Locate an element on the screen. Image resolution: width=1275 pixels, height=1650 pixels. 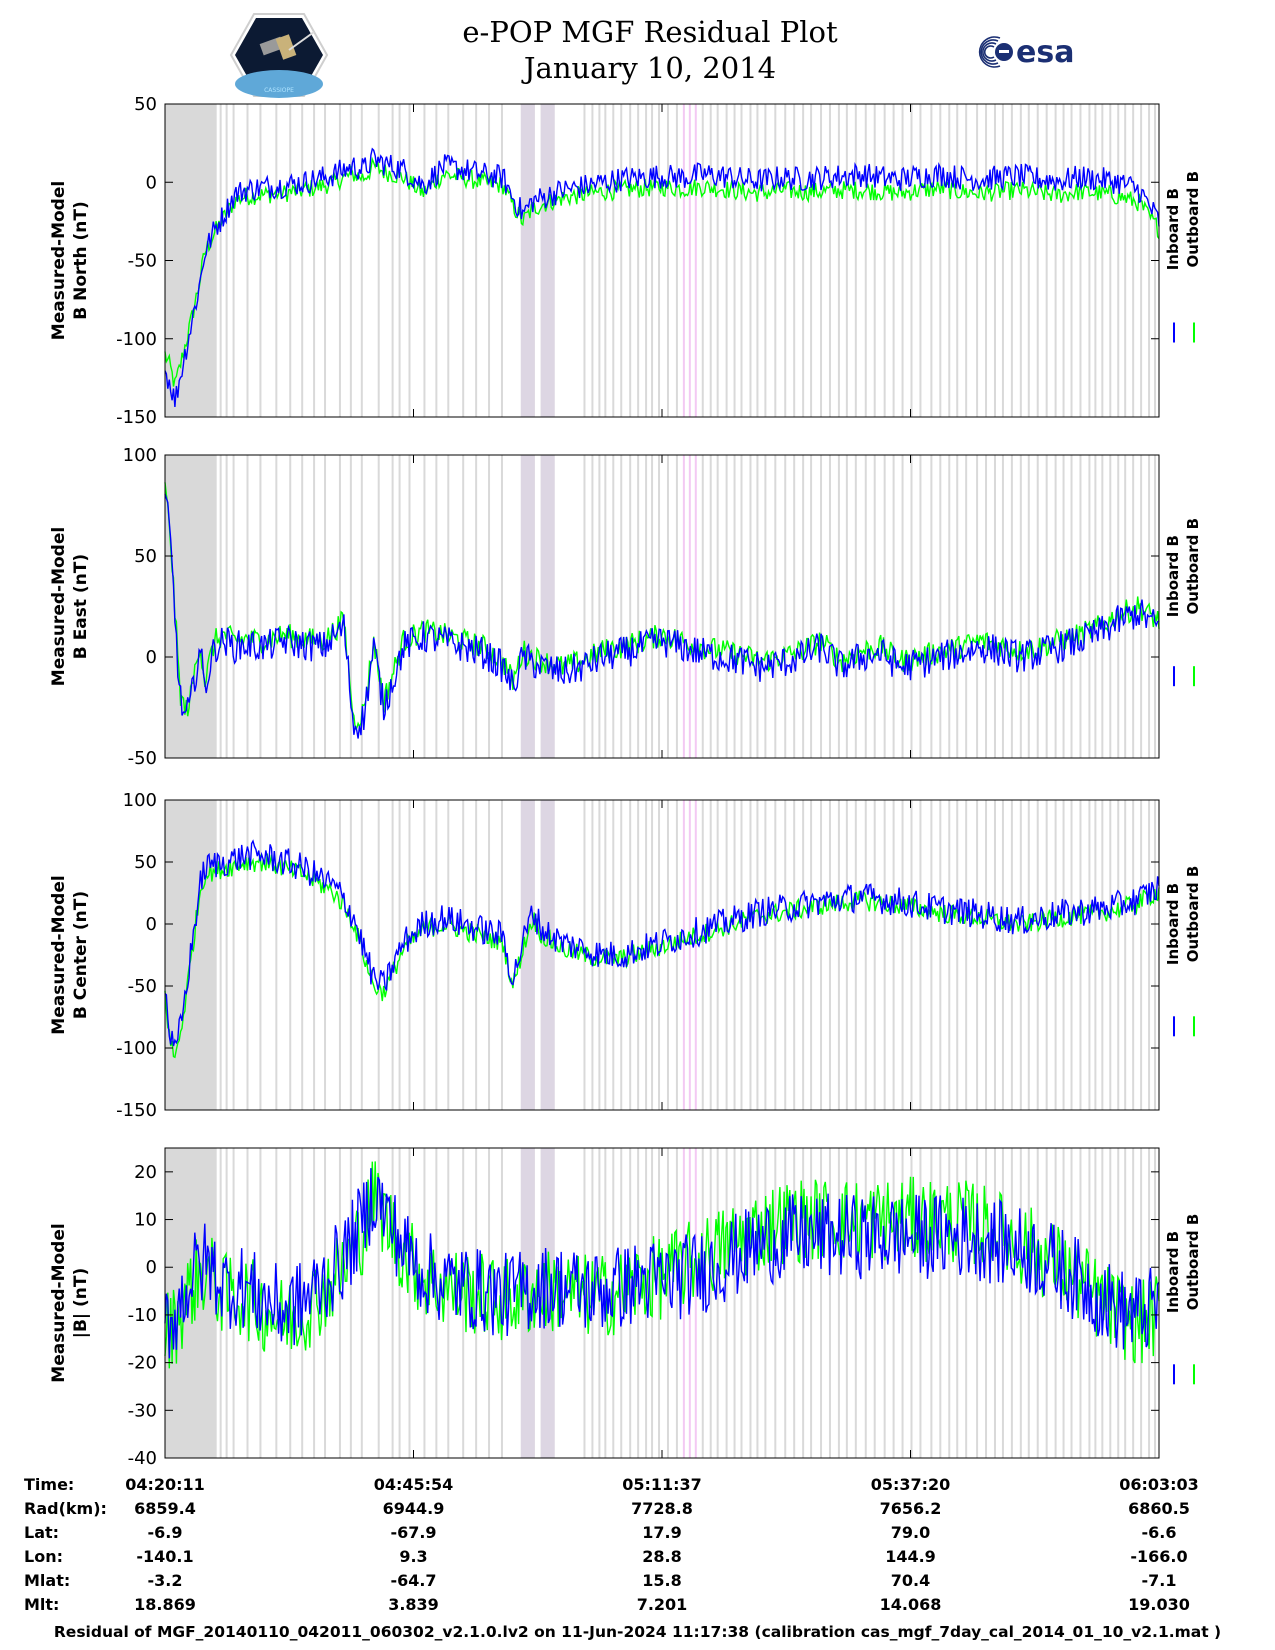
y-tick-label: -40 is located at coordinates (142, 1458).